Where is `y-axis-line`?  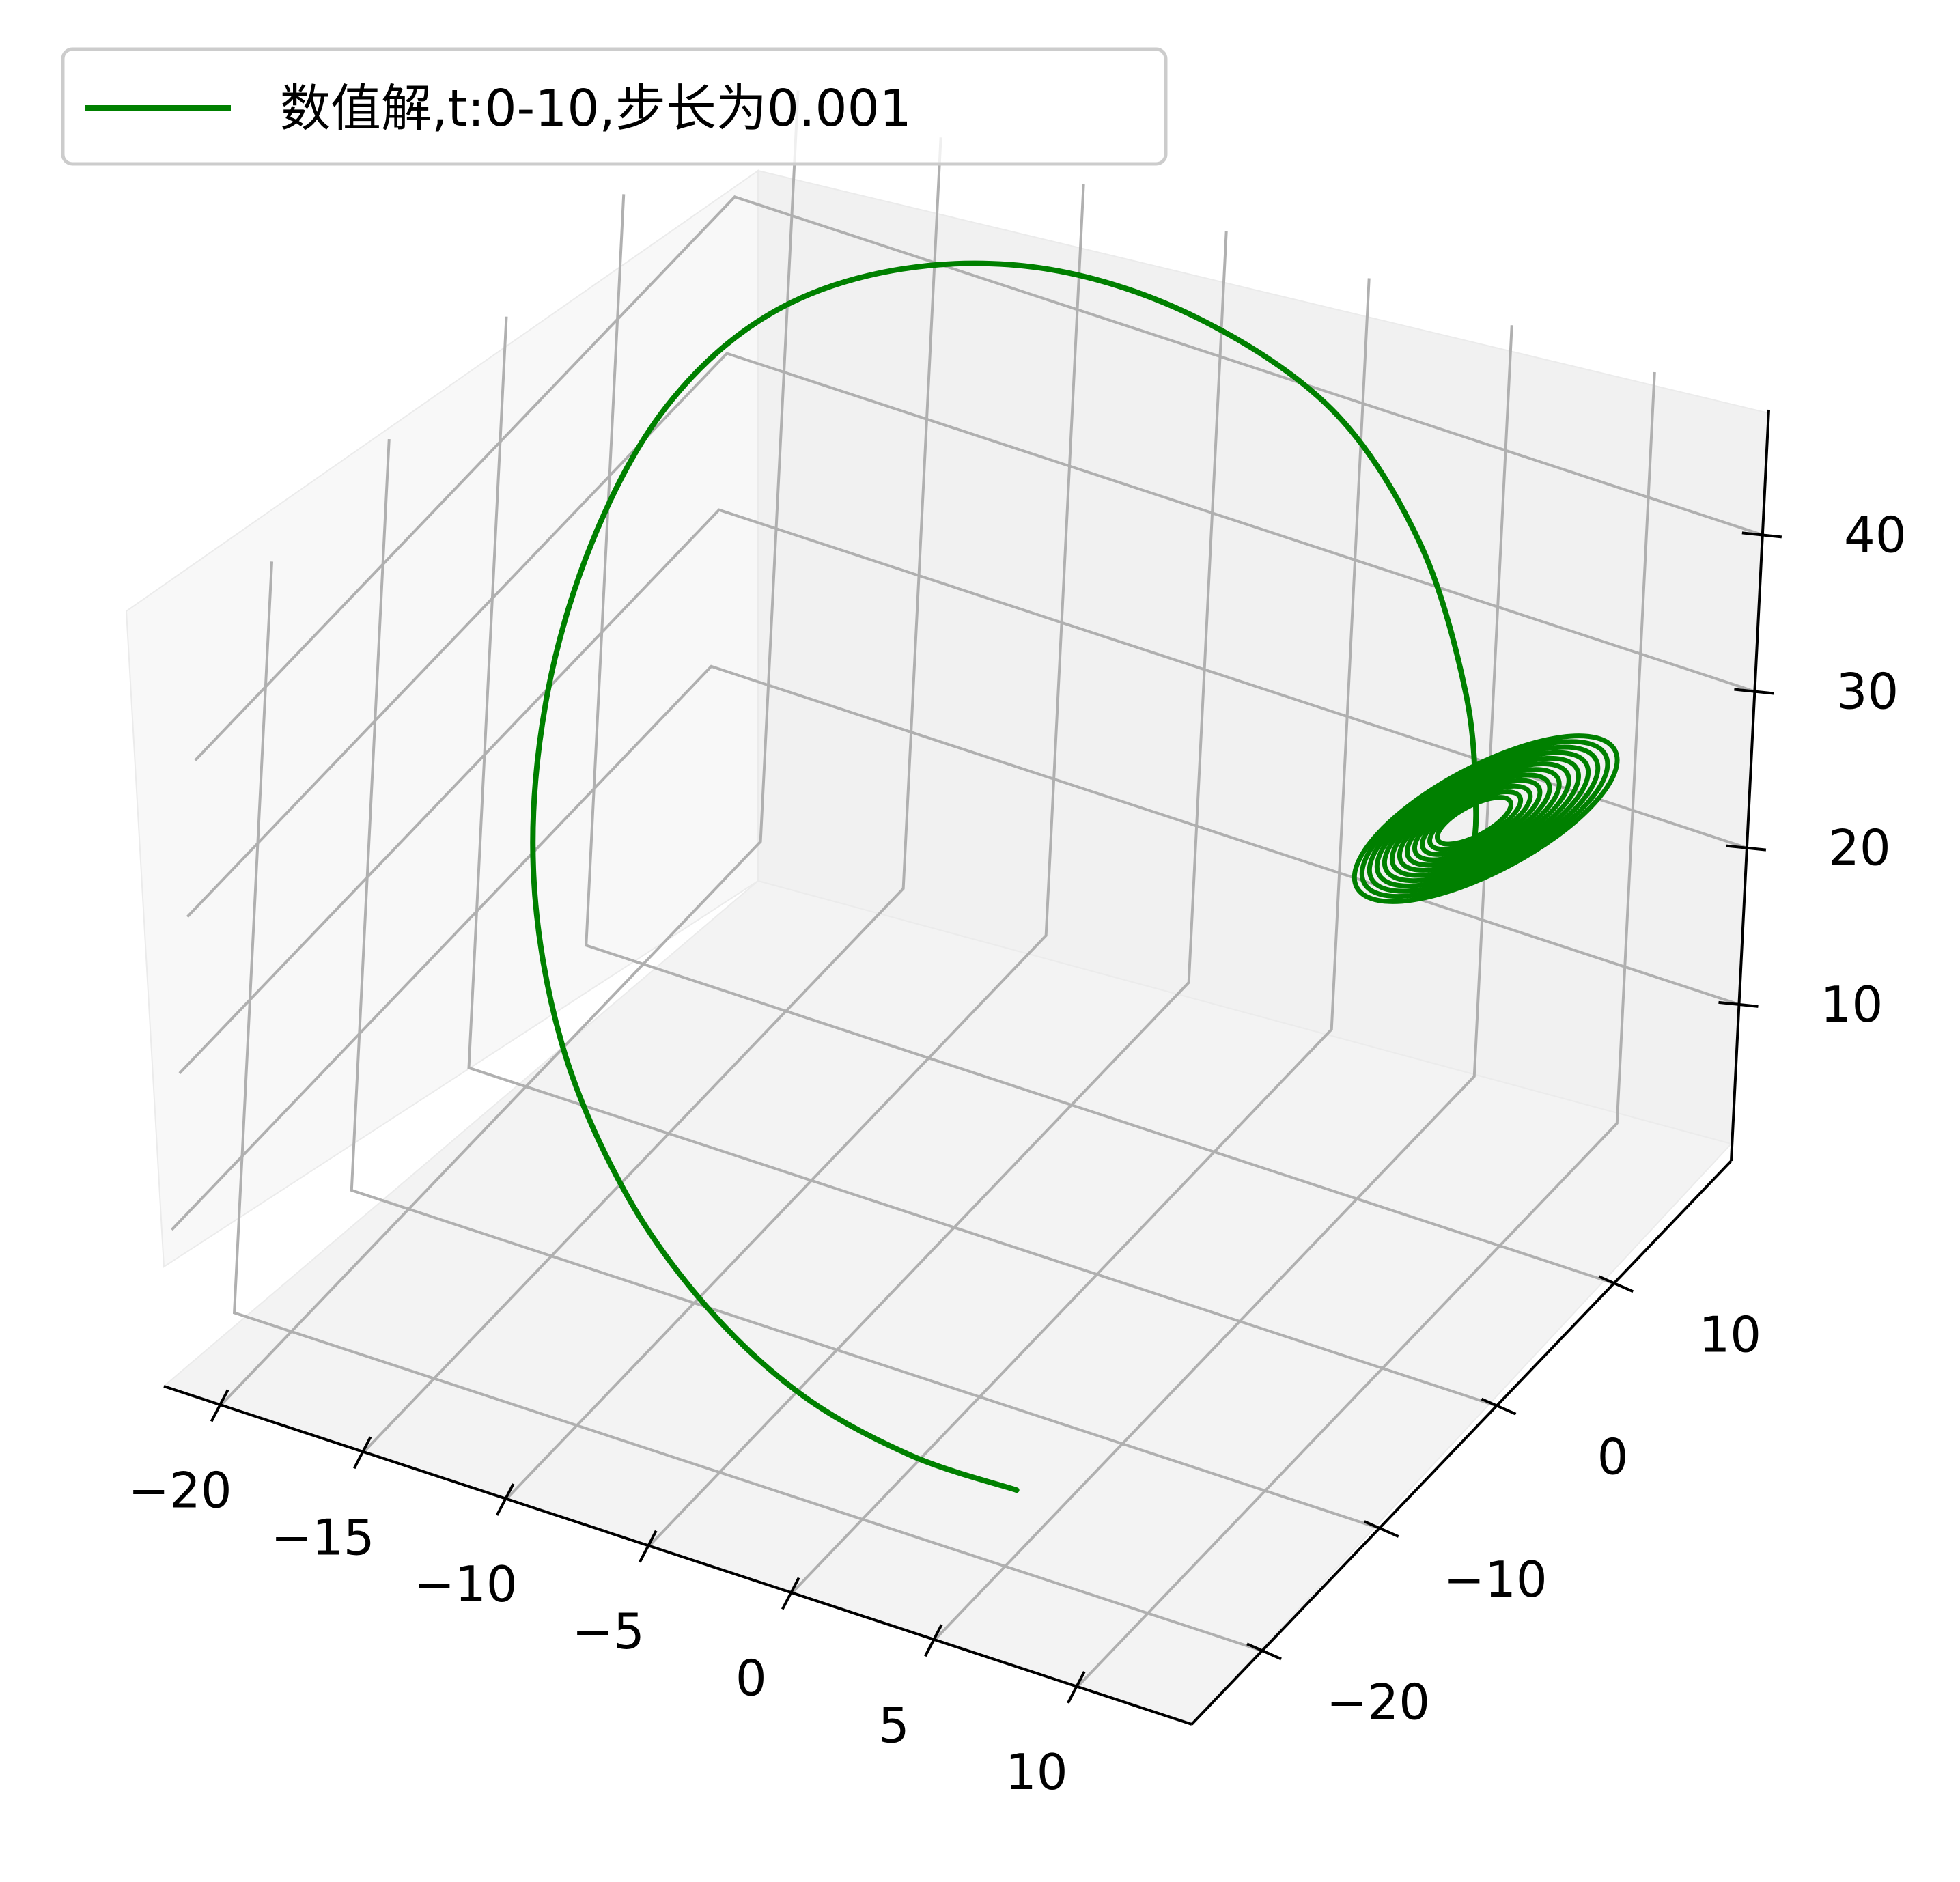
y-axis-line is located at coordinates (1461, 1443).